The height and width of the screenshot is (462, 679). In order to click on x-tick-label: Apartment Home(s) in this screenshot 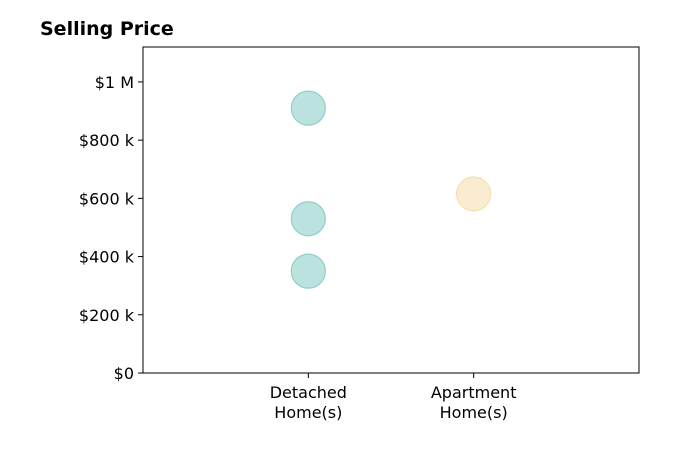, I will do `click(474, 402)`.